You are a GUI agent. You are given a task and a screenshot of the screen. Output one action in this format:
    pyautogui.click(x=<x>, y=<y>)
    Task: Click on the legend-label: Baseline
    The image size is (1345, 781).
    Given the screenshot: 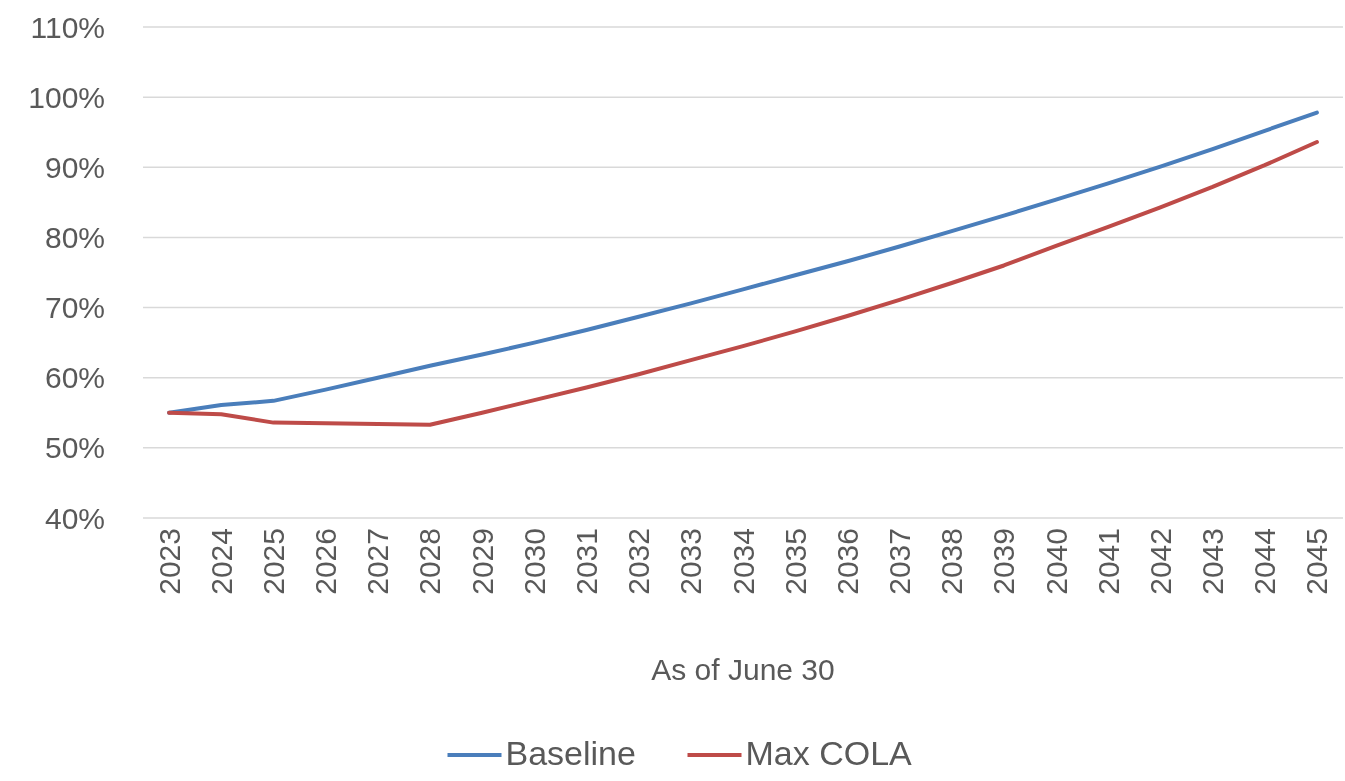 What is the action you would take?
    pyautogui.click(x=570, y=753)
    